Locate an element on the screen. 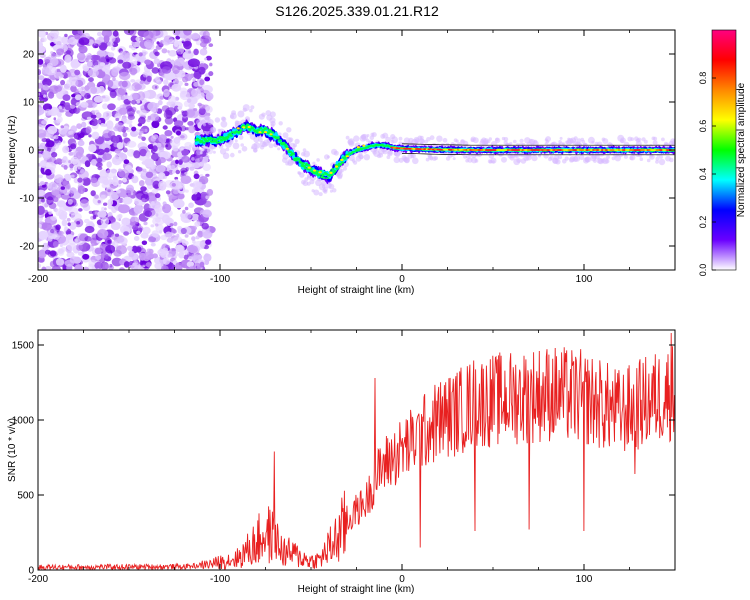  snr-ytick-label: 1500 is located at coordinates (23, 346).